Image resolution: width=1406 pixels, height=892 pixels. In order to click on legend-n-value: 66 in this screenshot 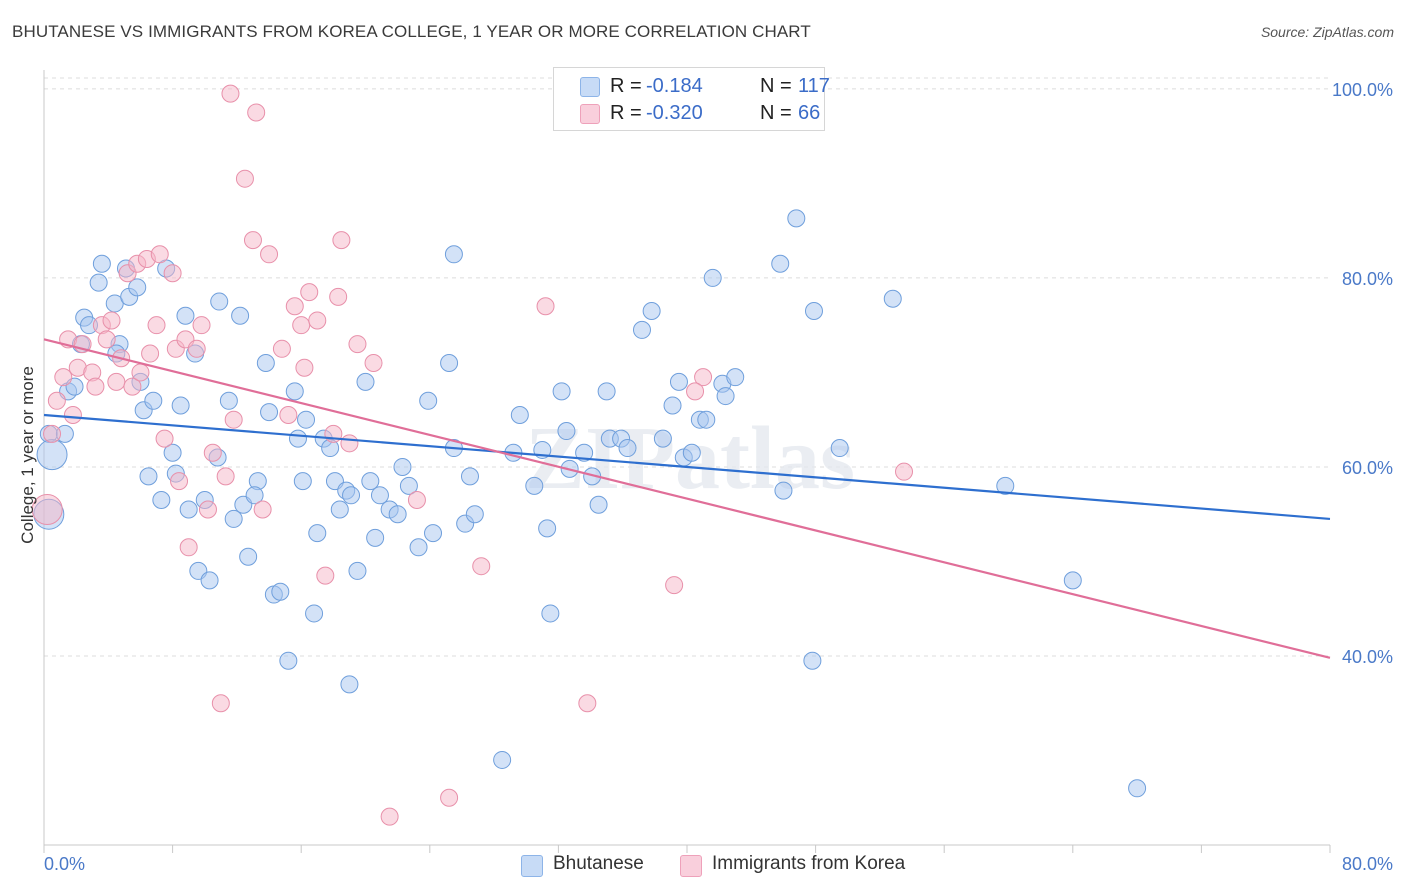, I will do `click(809, 113)`.